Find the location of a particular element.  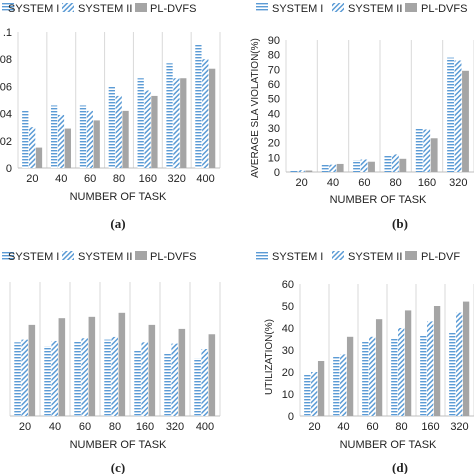

xtick-c-400: 400 is located at coordinates (205, 427).